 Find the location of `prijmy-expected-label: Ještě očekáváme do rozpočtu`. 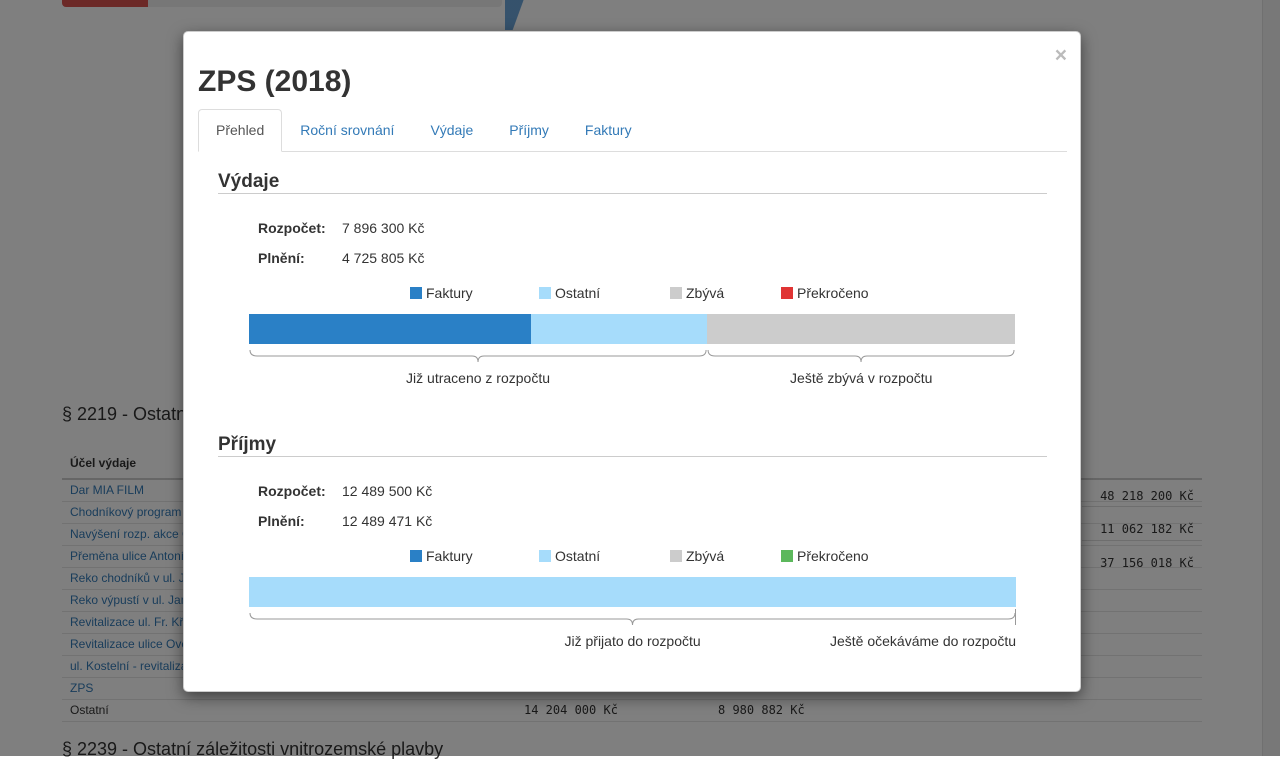

prijmy-expected-label: Ještě očekáváme do rozpočtu is located at coordinates (923, 641).